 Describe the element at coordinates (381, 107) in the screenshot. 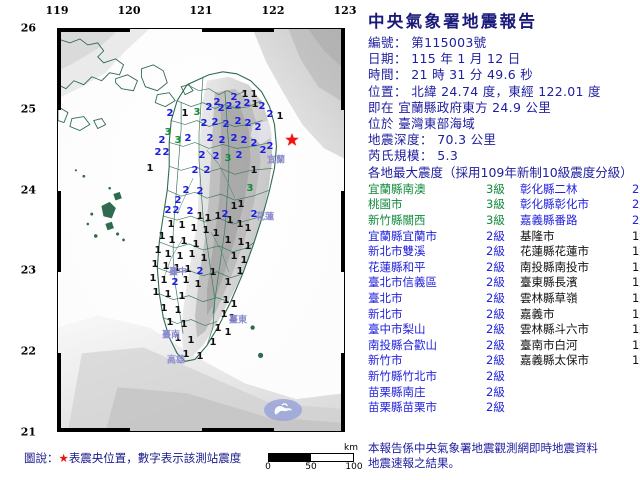

I see `report-meta-label: 即在` at that location.